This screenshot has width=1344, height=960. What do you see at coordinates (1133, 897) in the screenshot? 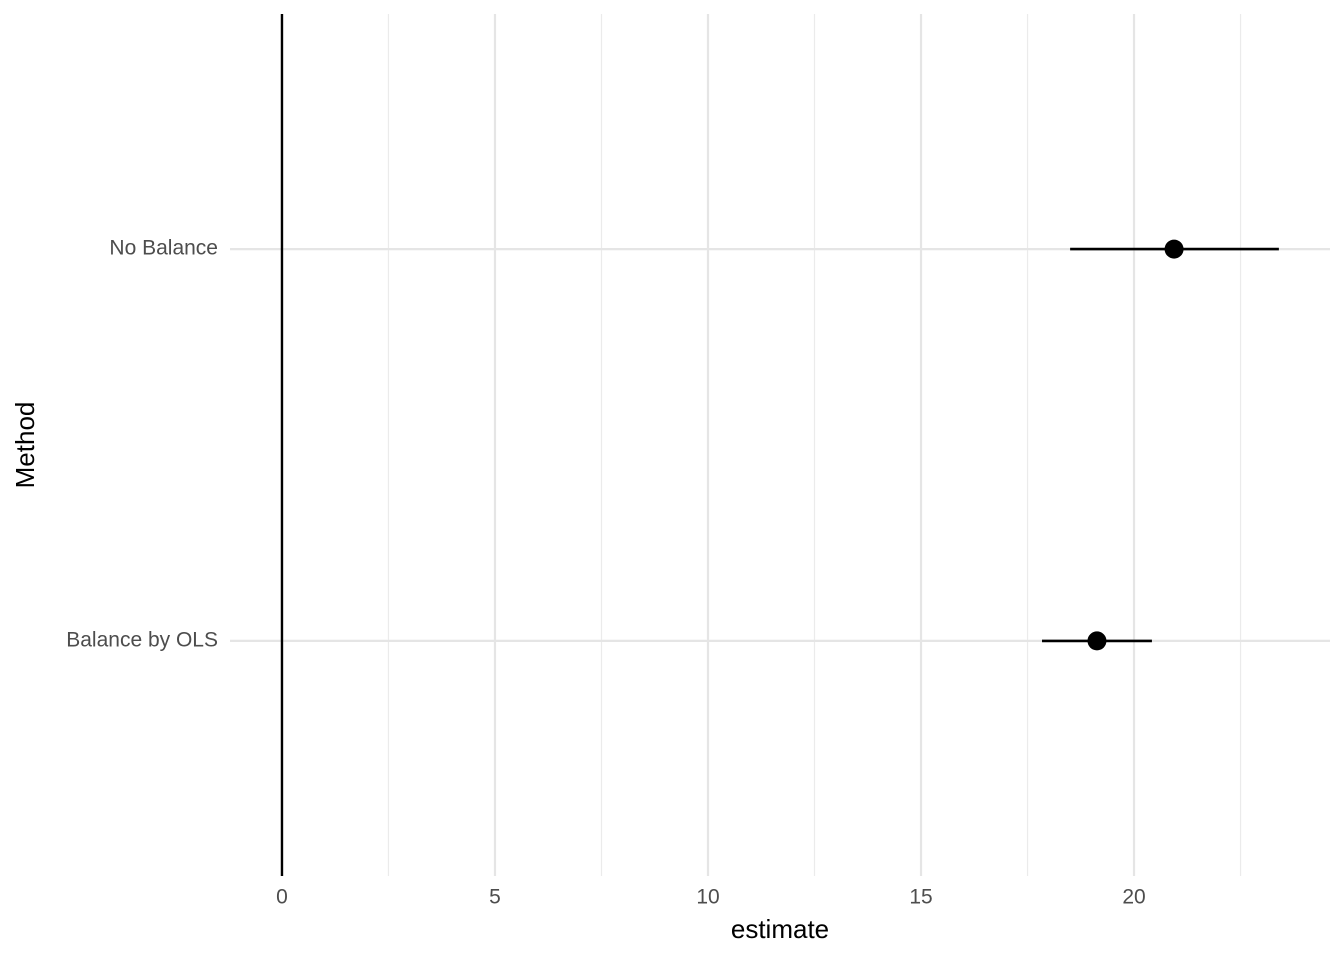
I see `x-tick-label: 20` at bounding box center [1133, 897].